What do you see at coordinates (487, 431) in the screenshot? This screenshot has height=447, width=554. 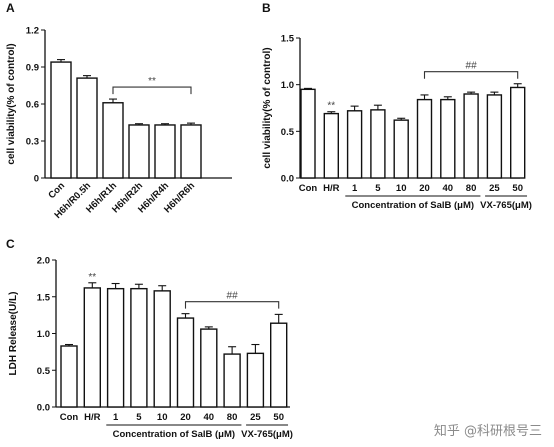 I see `watermark-text: 知乎 @科研根号三` at bounding box center [487, 431].